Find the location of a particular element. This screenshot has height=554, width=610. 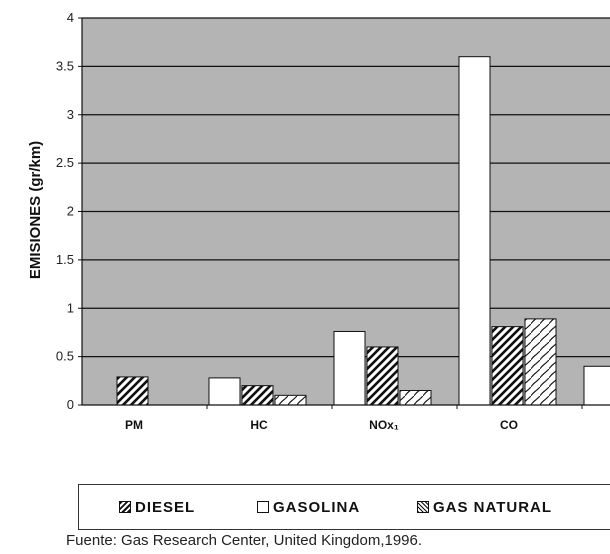

y-tick-label: 2 is located at coordinates (70, 211).